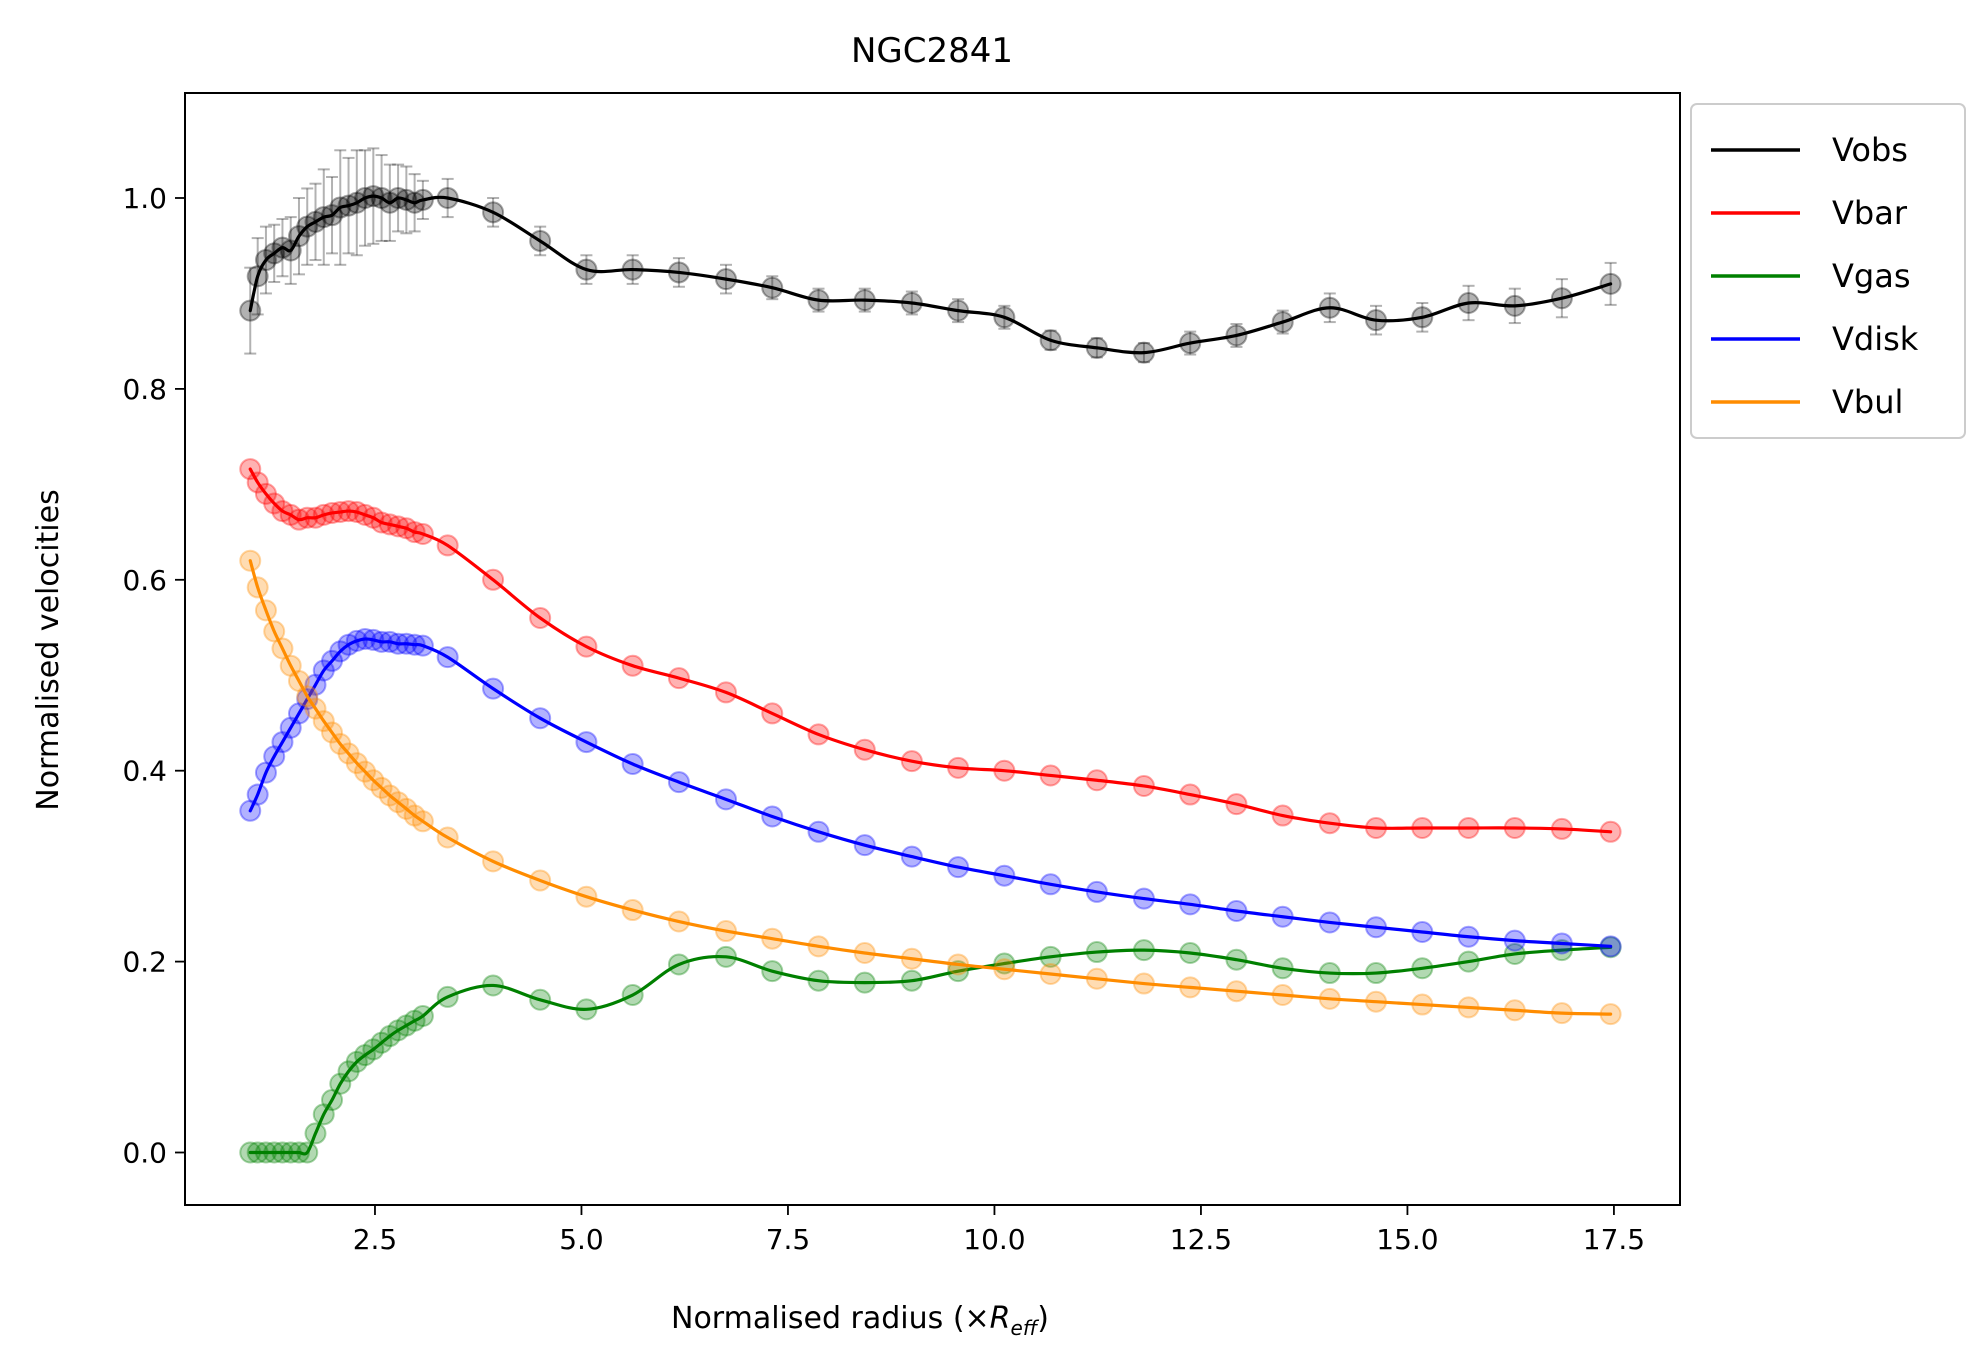  What do you see at coordinates (581, 1239) in the screenshot?
I see `x-tick-label: 5.0` at bounding box center [581, 1239].